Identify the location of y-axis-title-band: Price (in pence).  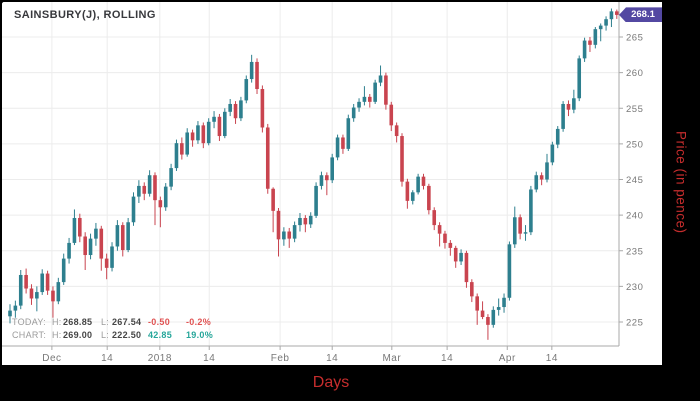
(681, 182).